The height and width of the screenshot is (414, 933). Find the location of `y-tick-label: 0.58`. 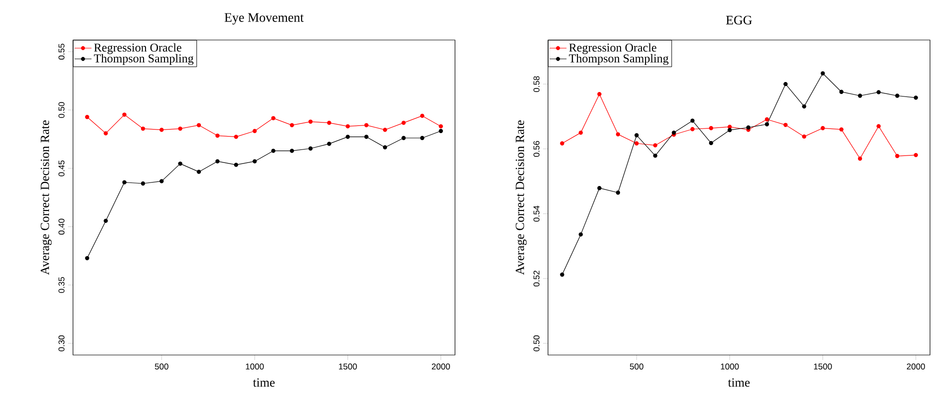

y-tick-label: 0.58 is located at coordinates (536, 84).